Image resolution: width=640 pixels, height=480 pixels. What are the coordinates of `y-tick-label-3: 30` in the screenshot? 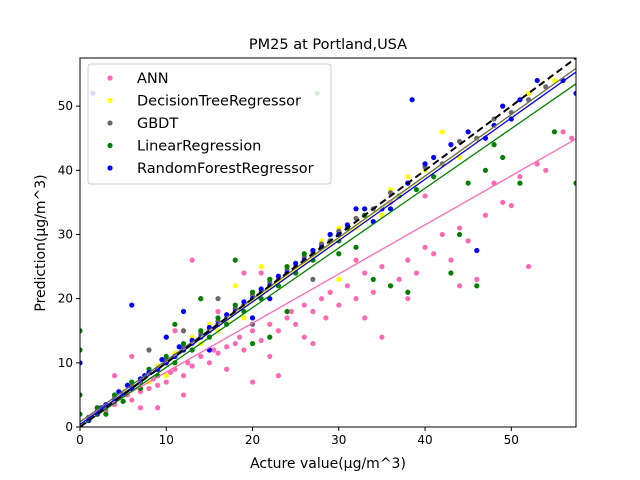 It's located at (65, 234).